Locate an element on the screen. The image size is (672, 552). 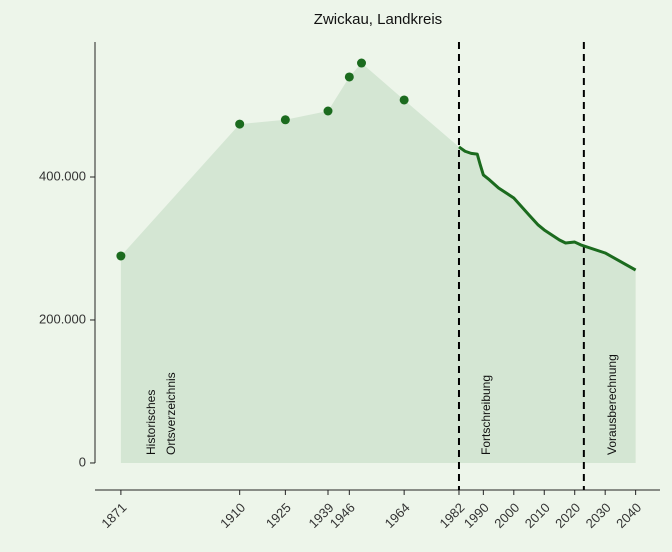
chart-title: Zwickau, Landkreis is located at coordinates (378, 19).